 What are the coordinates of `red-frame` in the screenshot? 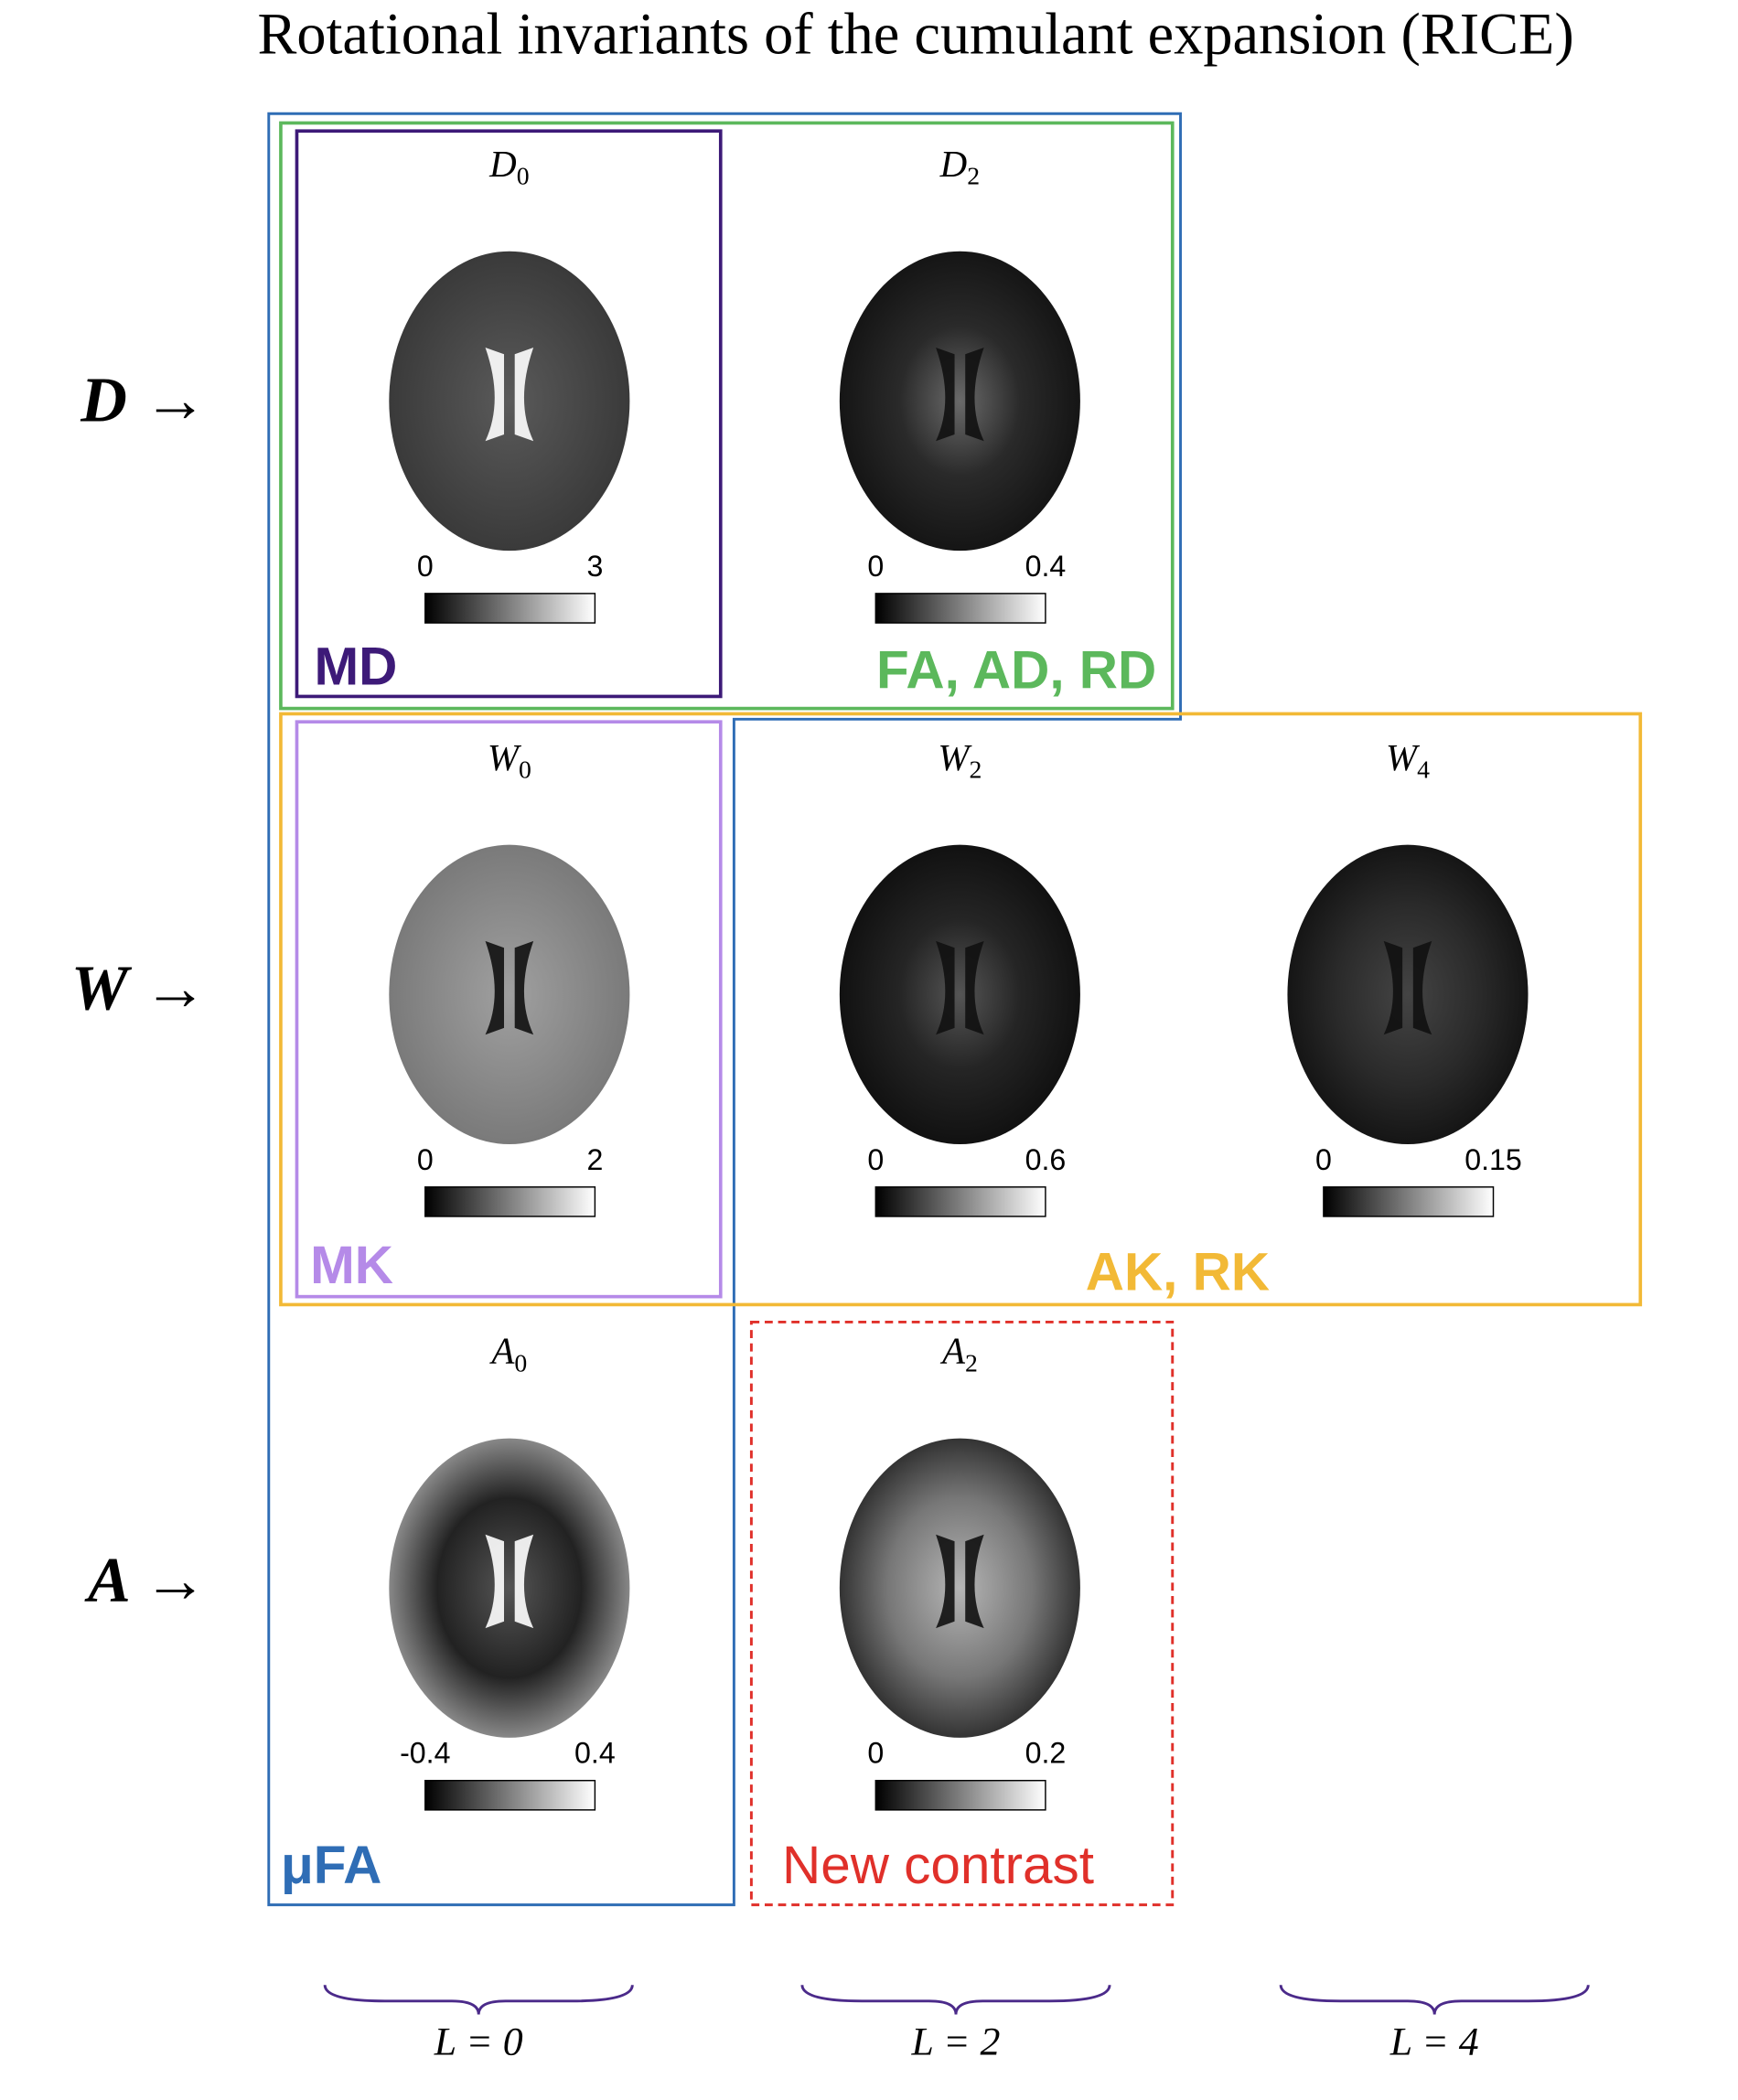 It's located at (962, 1613).